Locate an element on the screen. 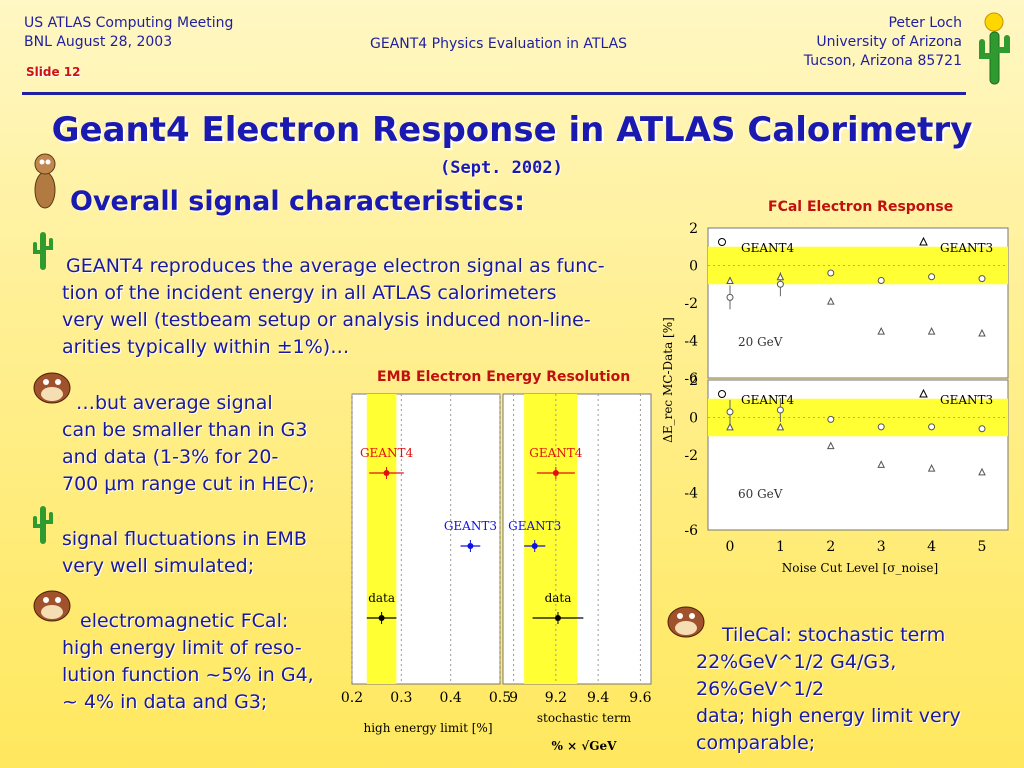  legend-triangle-icon is located at coordinates (923, 393).